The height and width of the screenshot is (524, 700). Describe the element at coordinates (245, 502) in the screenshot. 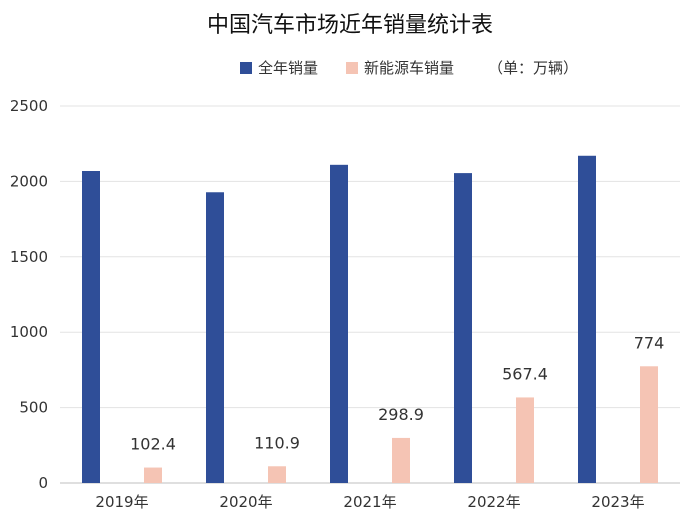

I see `x-tick-label: 2020年` at that location.